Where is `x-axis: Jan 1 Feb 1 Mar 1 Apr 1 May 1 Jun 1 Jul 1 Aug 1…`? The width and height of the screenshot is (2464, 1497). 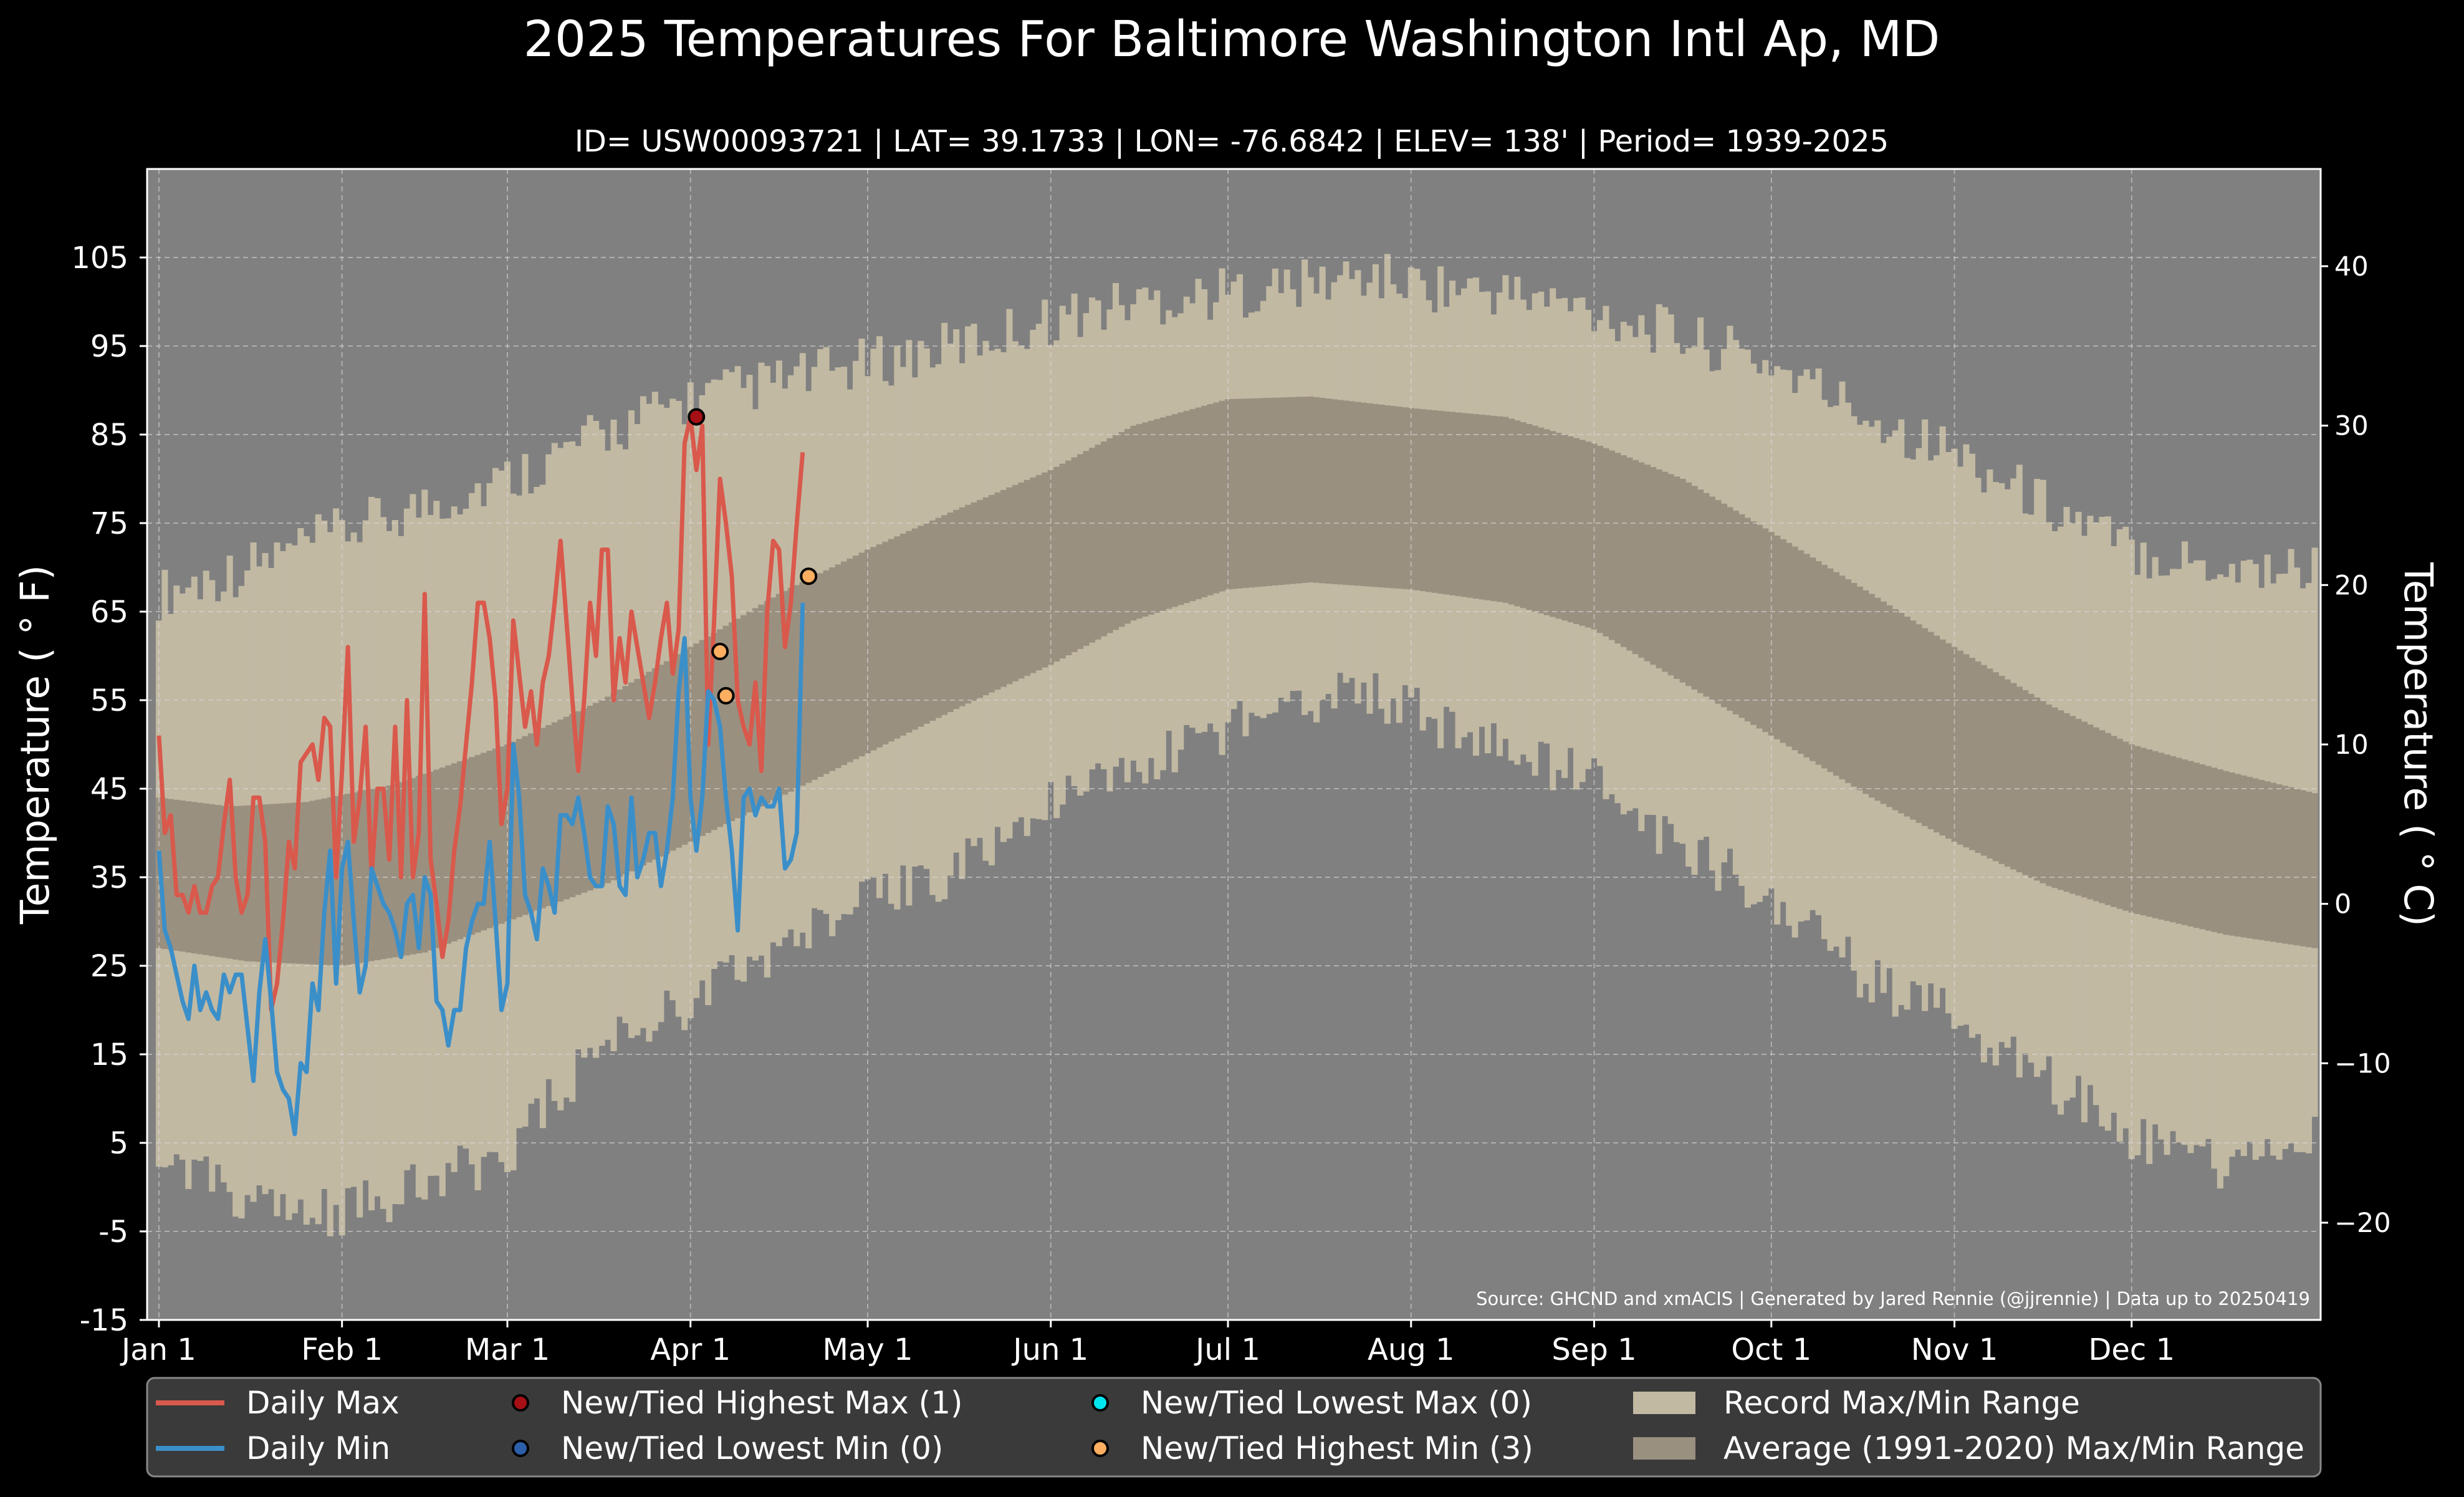 x-axis: Jan 1 Feb 1 Mar 1 Apr 1 May 1 Jun 1 Jul 1 Aug 1… is located at coordinates (1147, 1343).